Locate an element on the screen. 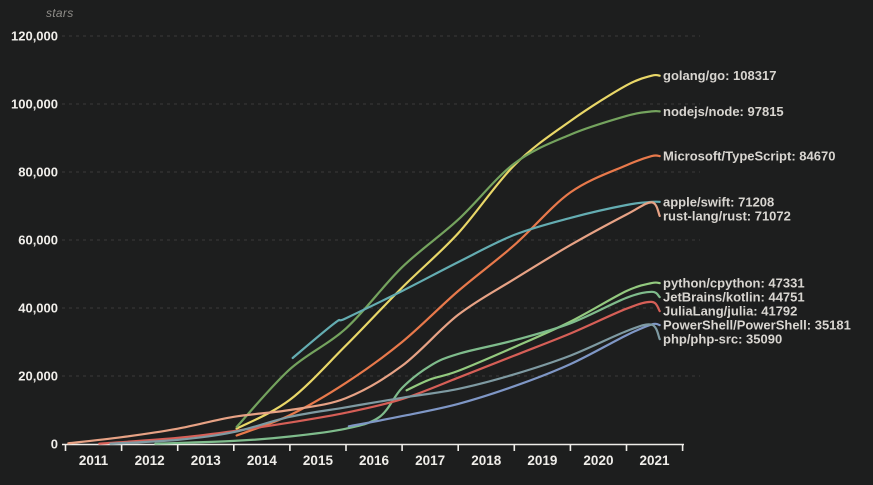 Image resolution: width=873 pixels, height=485 pixels. series-label-julialang-julia: JuliaLang/julia: 41792 is located at coordinates (730, 311).